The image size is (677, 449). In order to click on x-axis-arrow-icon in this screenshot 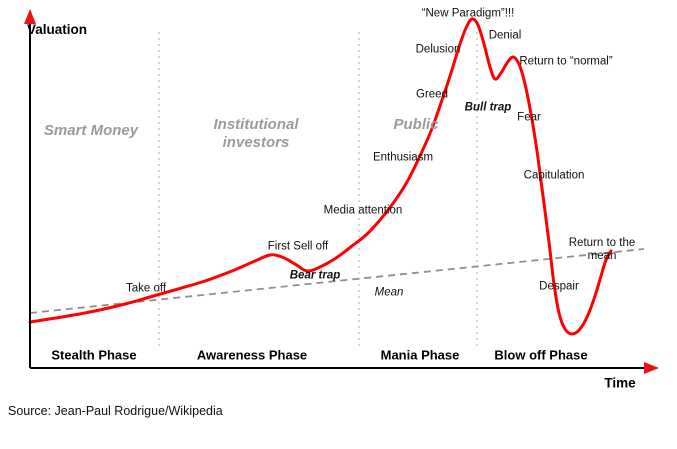, I will do `click(651, 368)`.